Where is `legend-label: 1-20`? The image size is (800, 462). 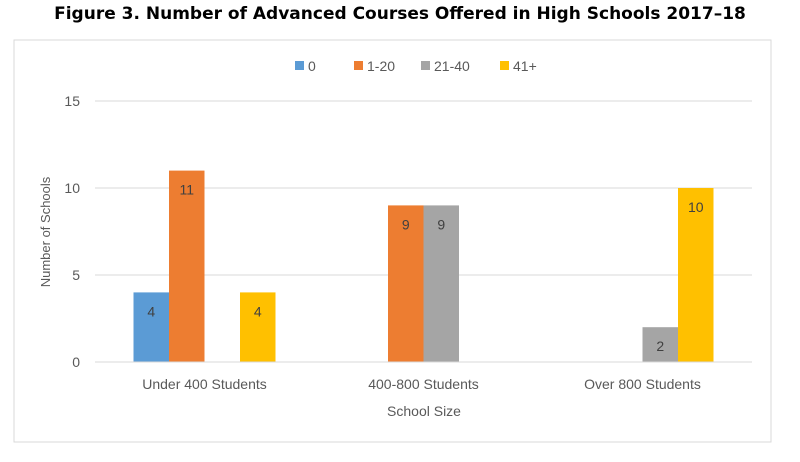
legend-label: 1-20 is located at coordinates (381, 66).